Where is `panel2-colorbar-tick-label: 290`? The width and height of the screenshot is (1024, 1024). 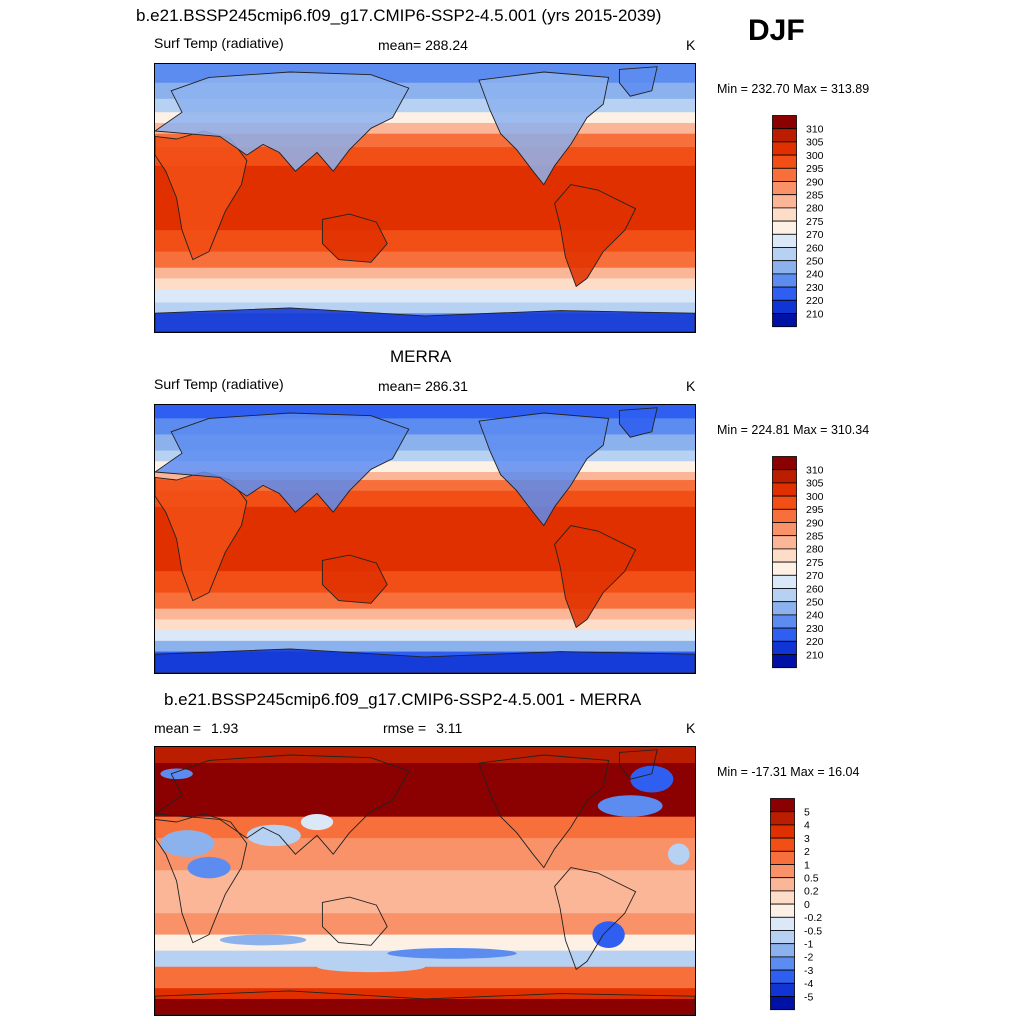 panel2-colorbar-tick-label: 290 is located at coordinates (815, 523).